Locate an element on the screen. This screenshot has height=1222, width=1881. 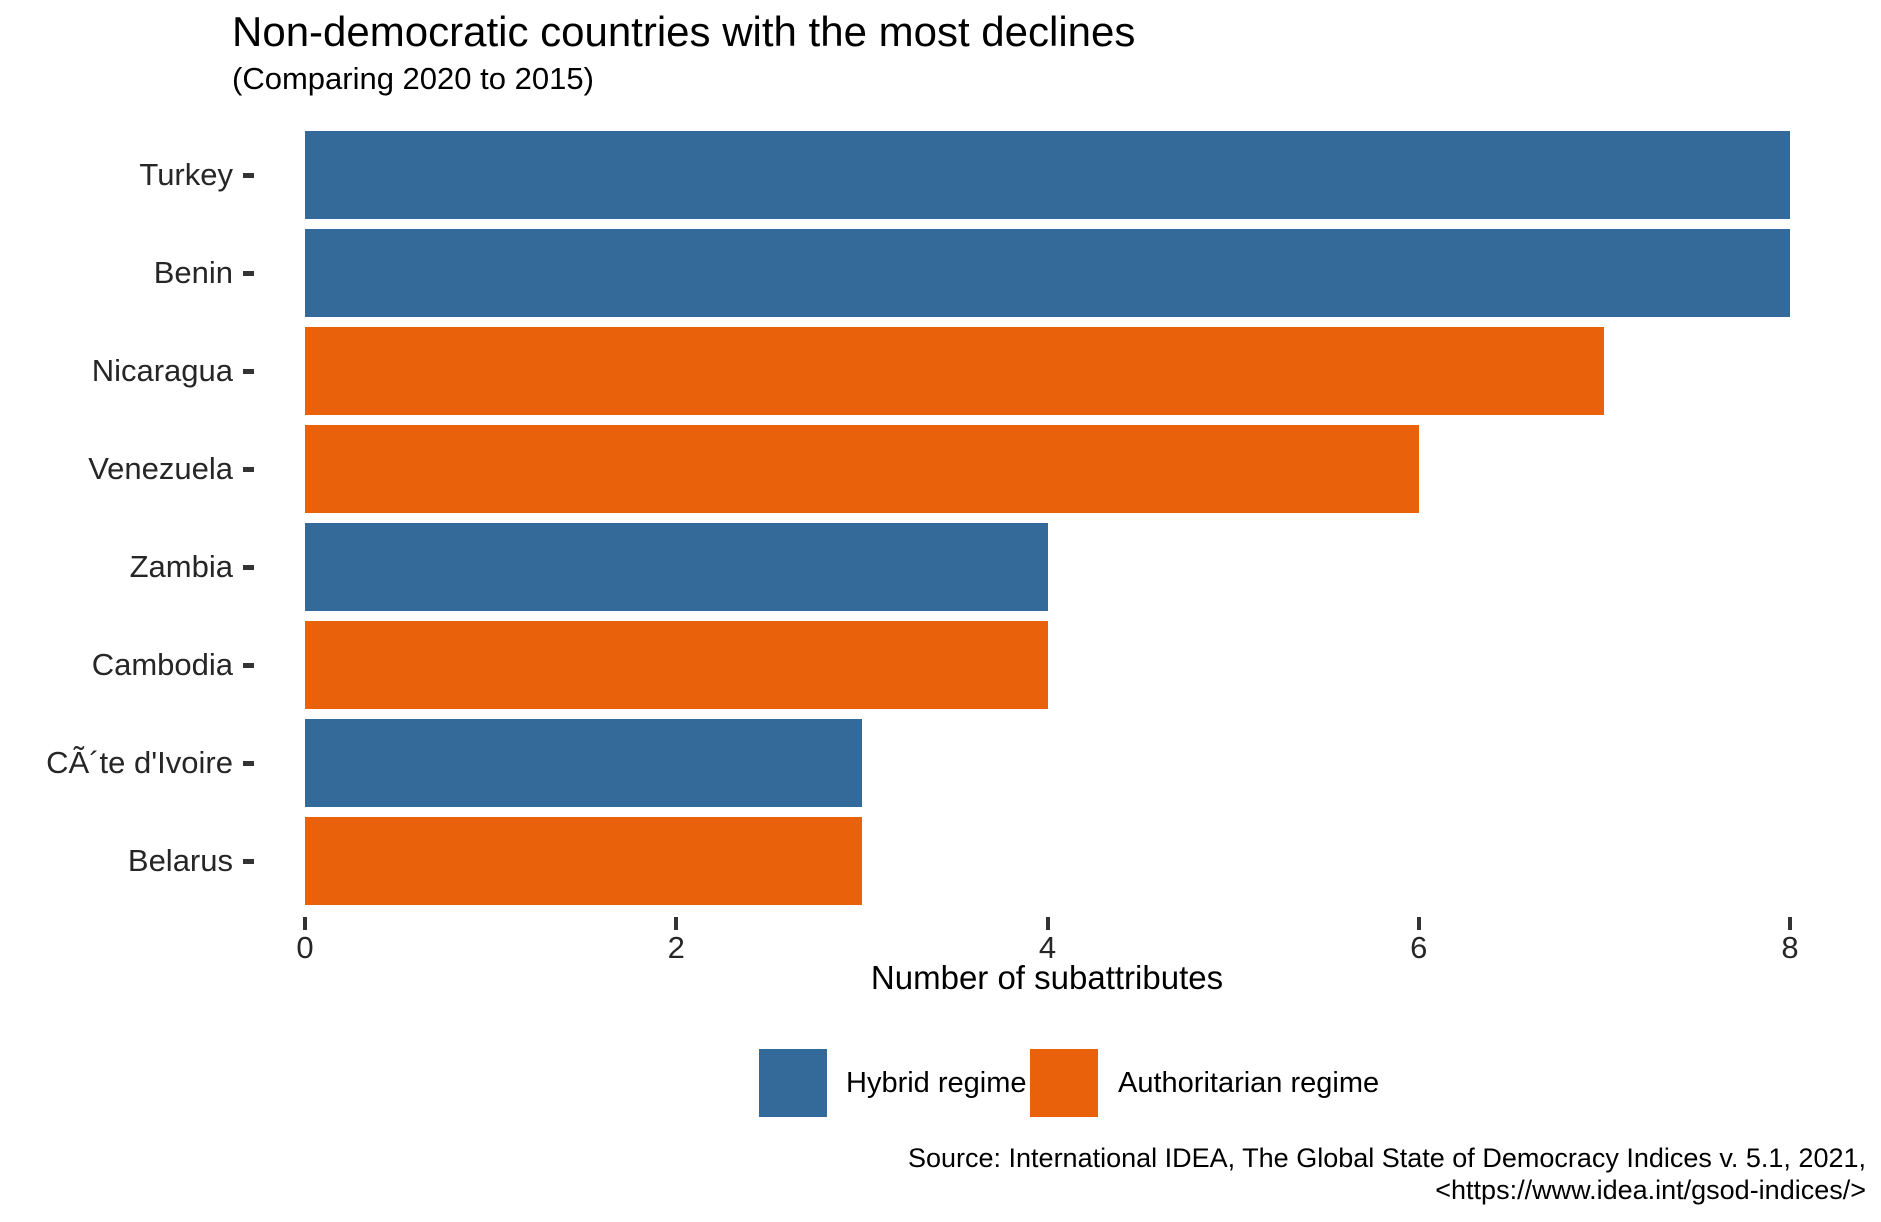
legend-label-authoritarian: Authoritarian regime is located at coordinates (1249, 1083).